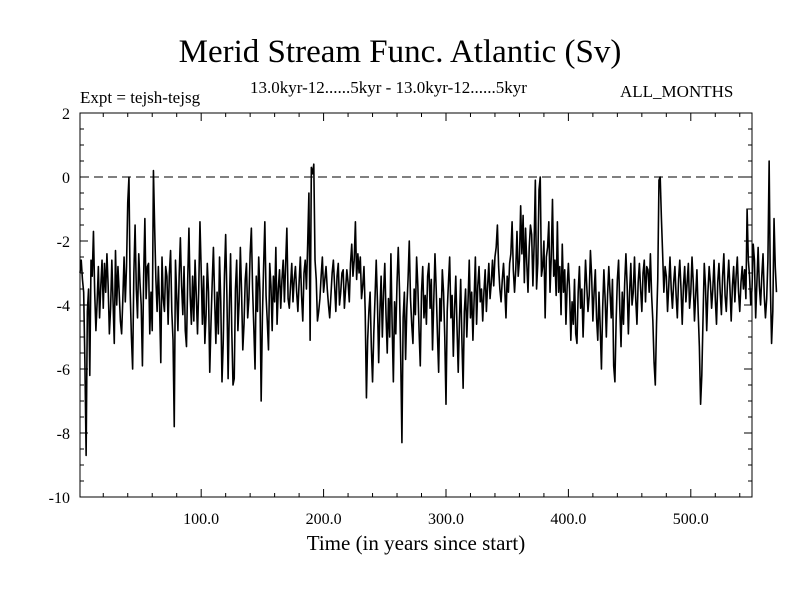 Image resolution: width=800 pixels, height=600 pixels. Describe the element at coordinates (324, 519) in the screenshot. I see `x-tick-label: 200.0` at that location.